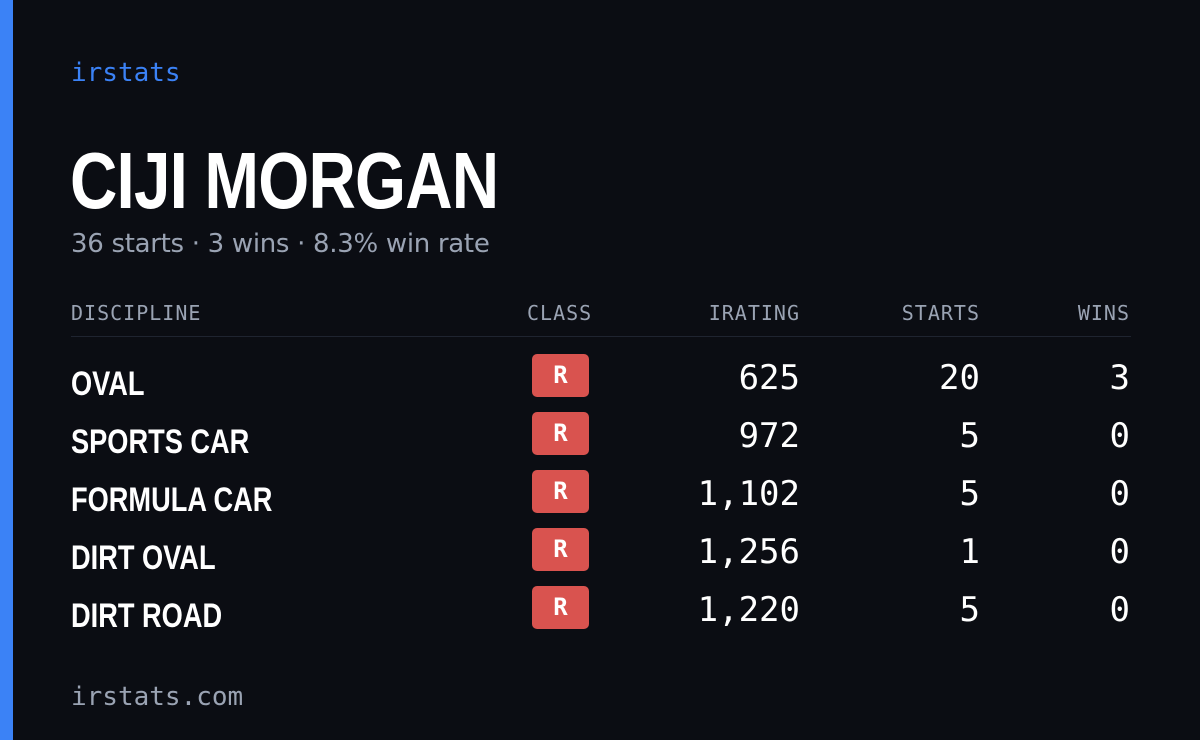  Describe the element at coordinates (172, 500) in the screenshot. I see `discipline-name: FORMULA CAR` at that location.